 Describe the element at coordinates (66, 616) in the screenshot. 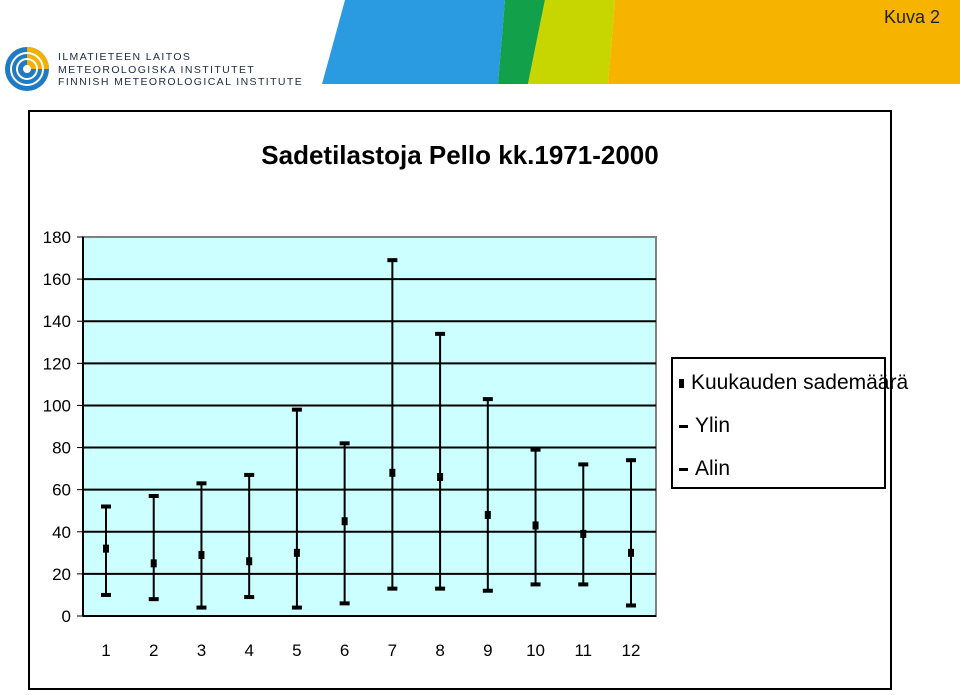

I see `y-tick-label: 0` at that location.